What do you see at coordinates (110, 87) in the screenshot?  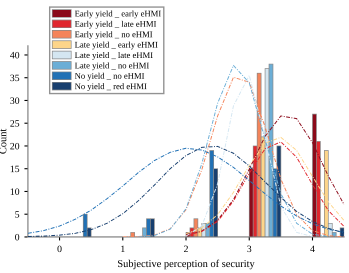 I see `legend-label: No yield _ red eHMI` at bounding box center [110, 87].